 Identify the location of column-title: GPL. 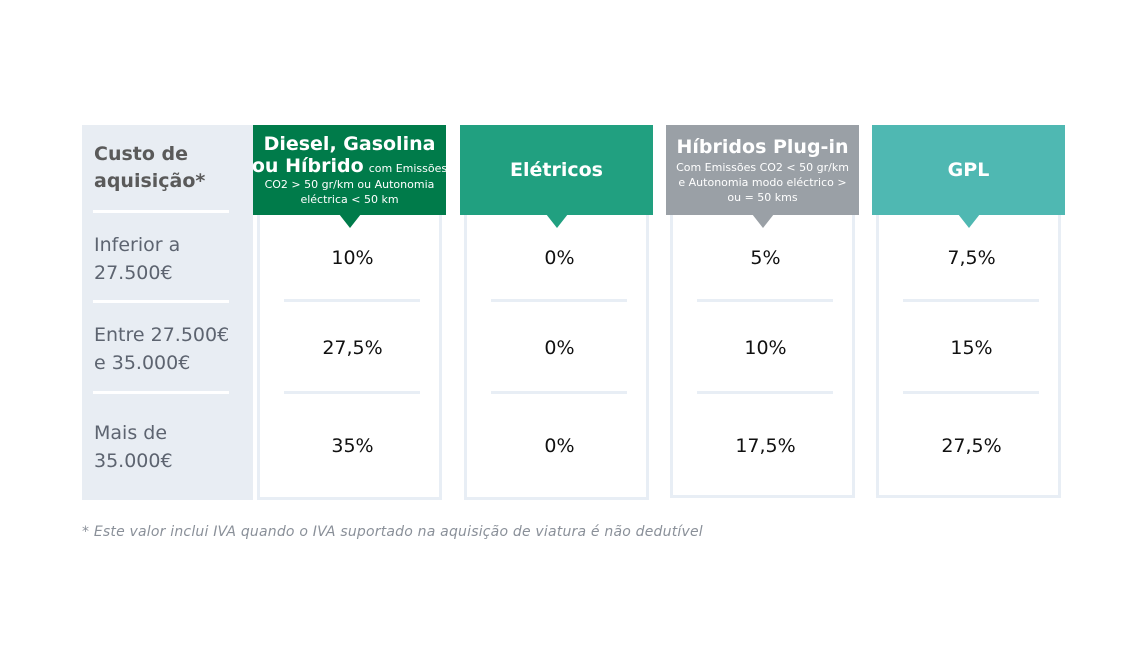
(968, 170).